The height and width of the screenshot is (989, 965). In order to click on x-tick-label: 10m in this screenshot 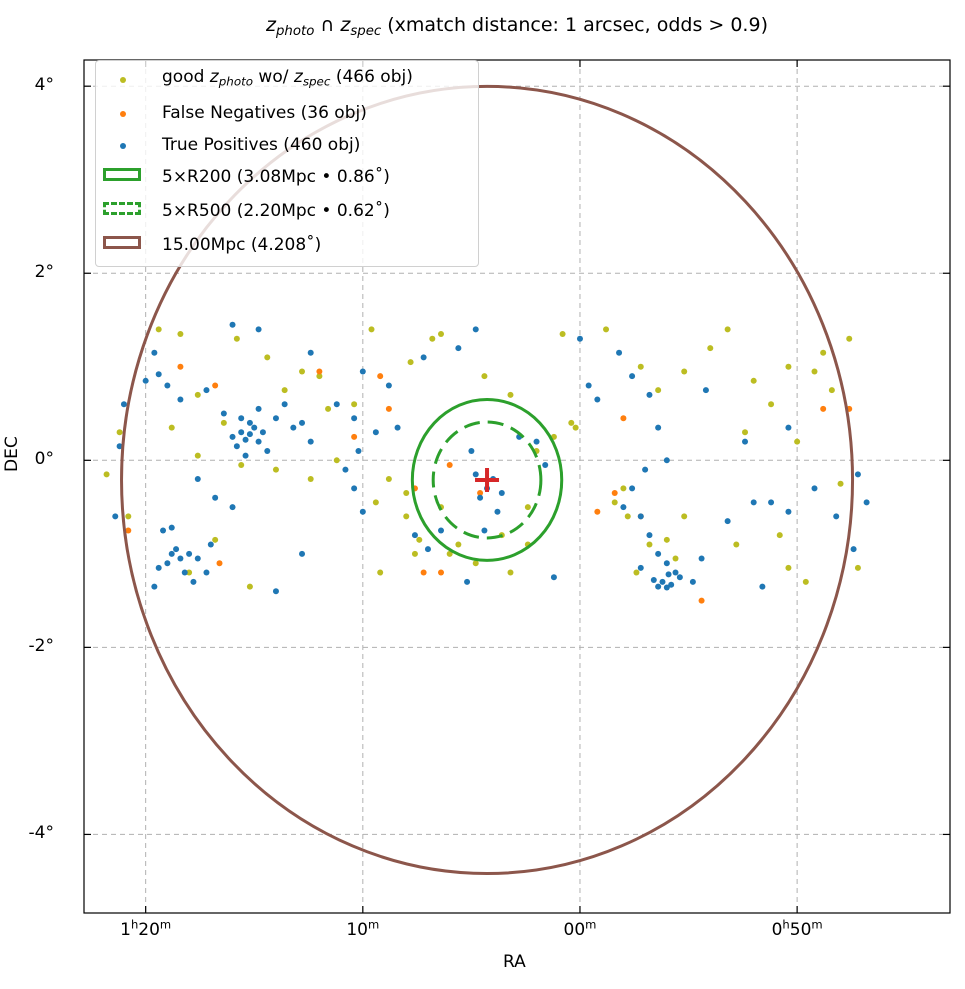, I will do `click(363, 928)`.